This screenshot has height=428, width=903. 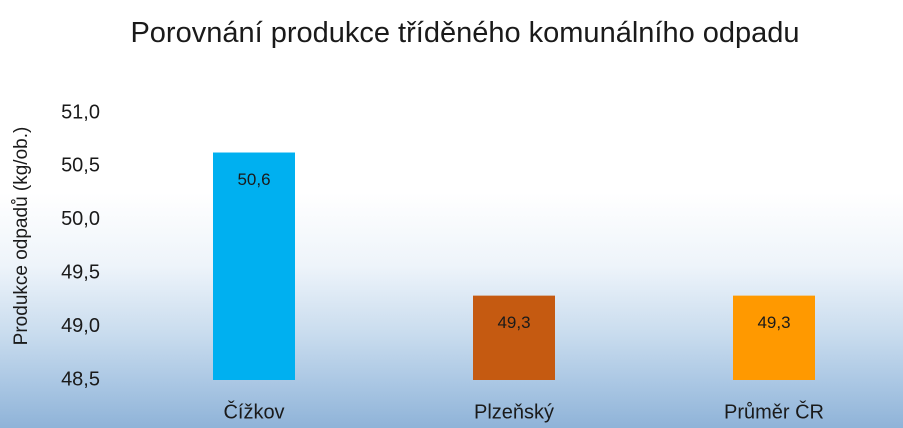 What do you see at coordinates (80, 112) in the screenshot?
I see `y-tick-label: 51,0` at bounding box center [80, 112].